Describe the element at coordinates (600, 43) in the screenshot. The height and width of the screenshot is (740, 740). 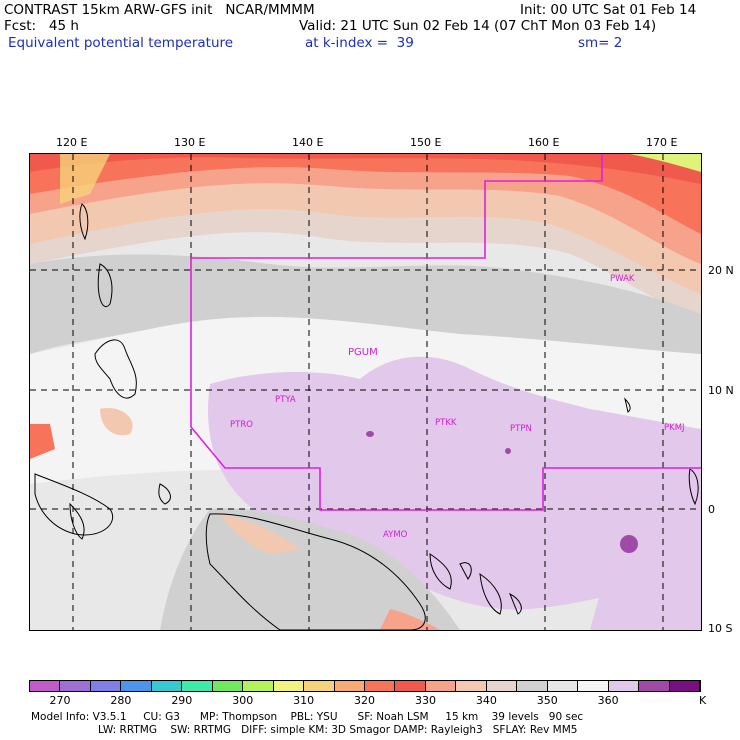
I see `smoothing: sm= 2` at that location.